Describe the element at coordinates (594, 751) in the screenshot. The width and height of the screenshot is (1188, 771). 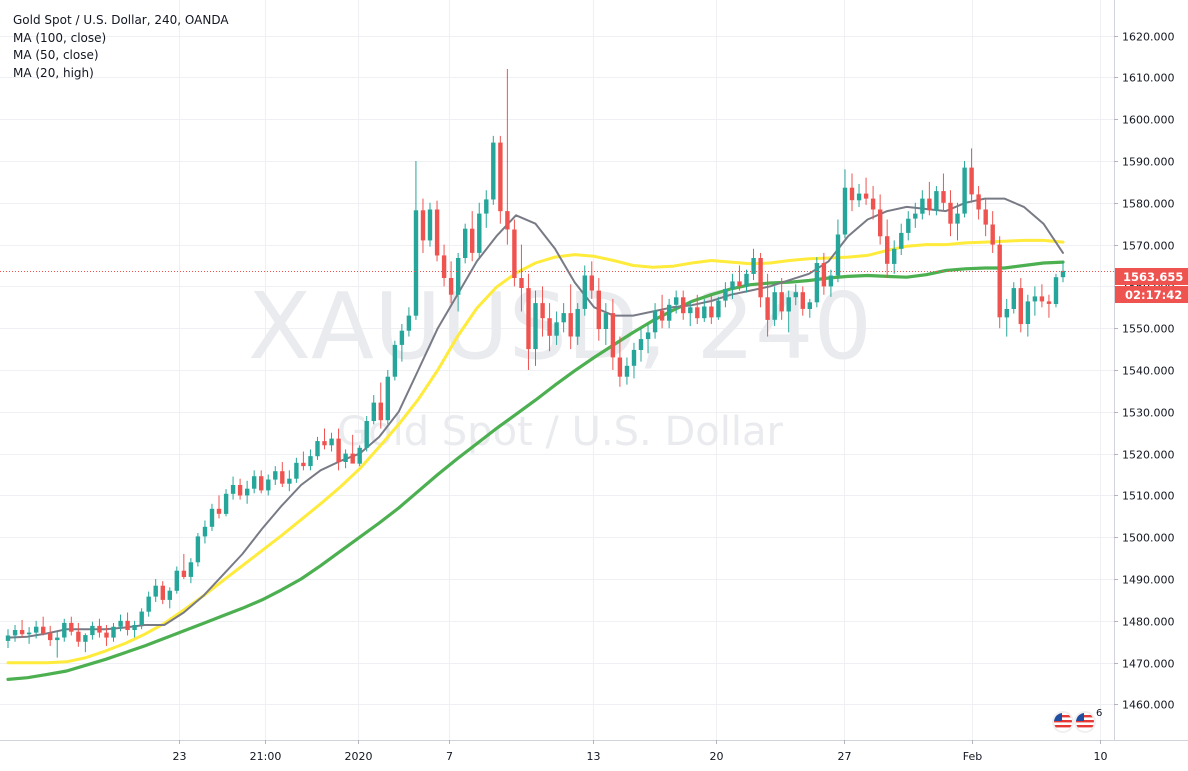
I see `time-axis: 23 21:00 2020 7 13 20 27 Feb 10` at that location.